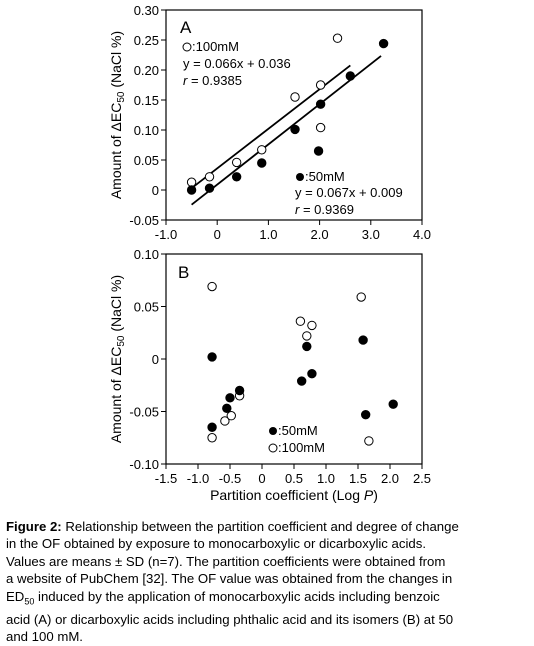 The height and width of the screenshot is (646, 534). Describe the element at coordinates (34, 526) in the screenshot. I see `caption-lead: Figure 2:` at that location.